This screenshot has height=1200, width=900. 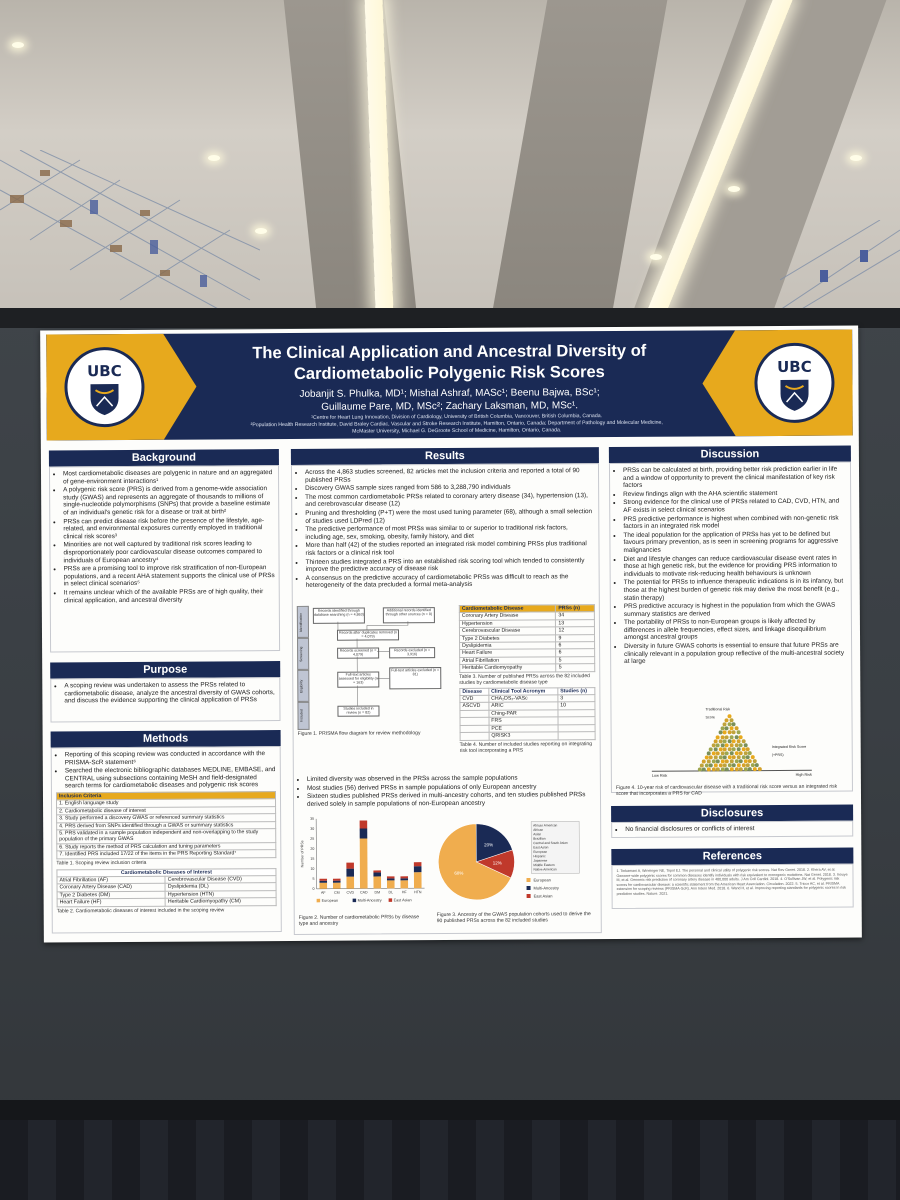 What do you see at coordinates (111, 902) in the screenshot?
I see `table-cell: Heart Failure (HF)` at bounding box center [111, 902].